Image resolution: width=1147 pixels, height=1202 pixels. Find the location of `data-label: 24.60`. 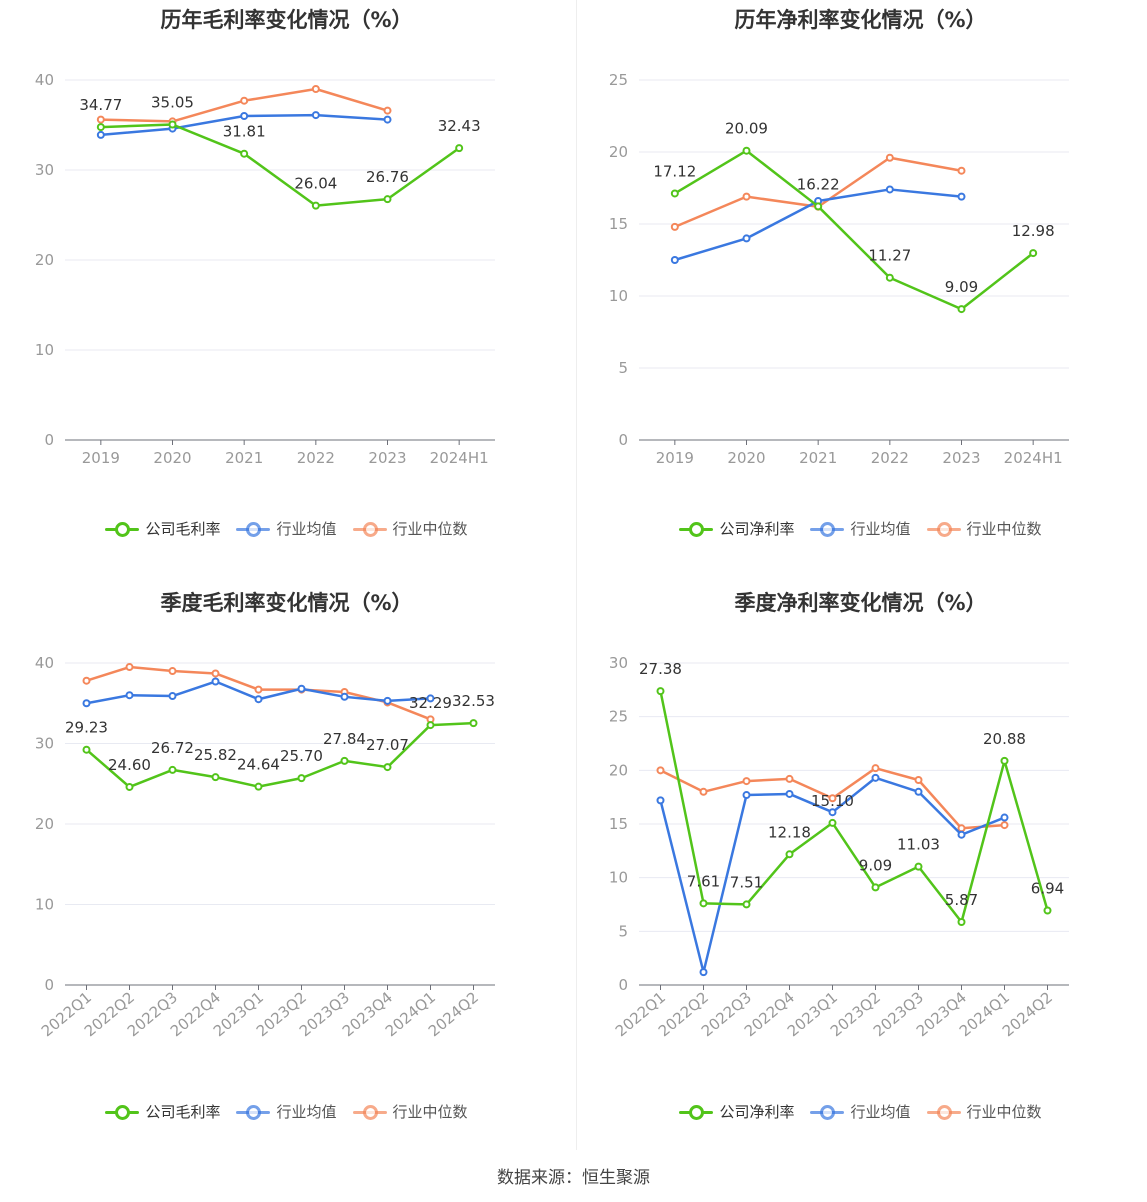

data-label: 24.60 is located at coordinates (129, 765).